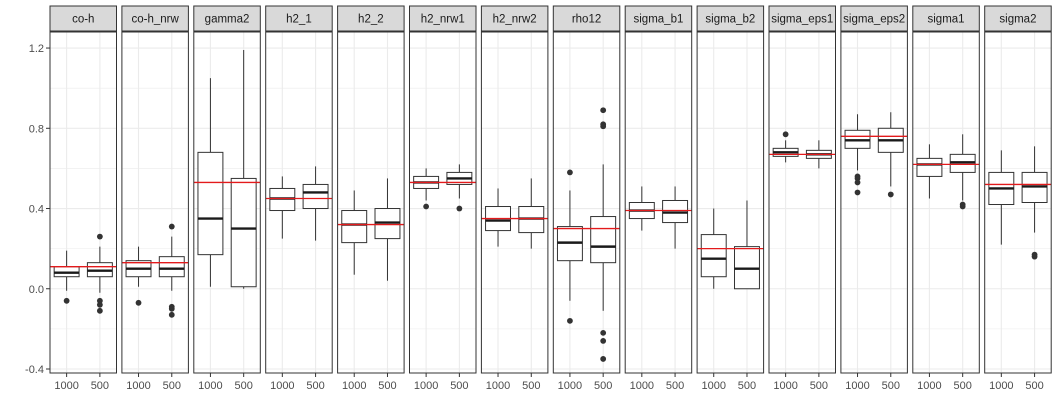 This screenshot has height=415, width=1064. I want to click on facet-strip-label: h2_nrw2, so click(515, 20).